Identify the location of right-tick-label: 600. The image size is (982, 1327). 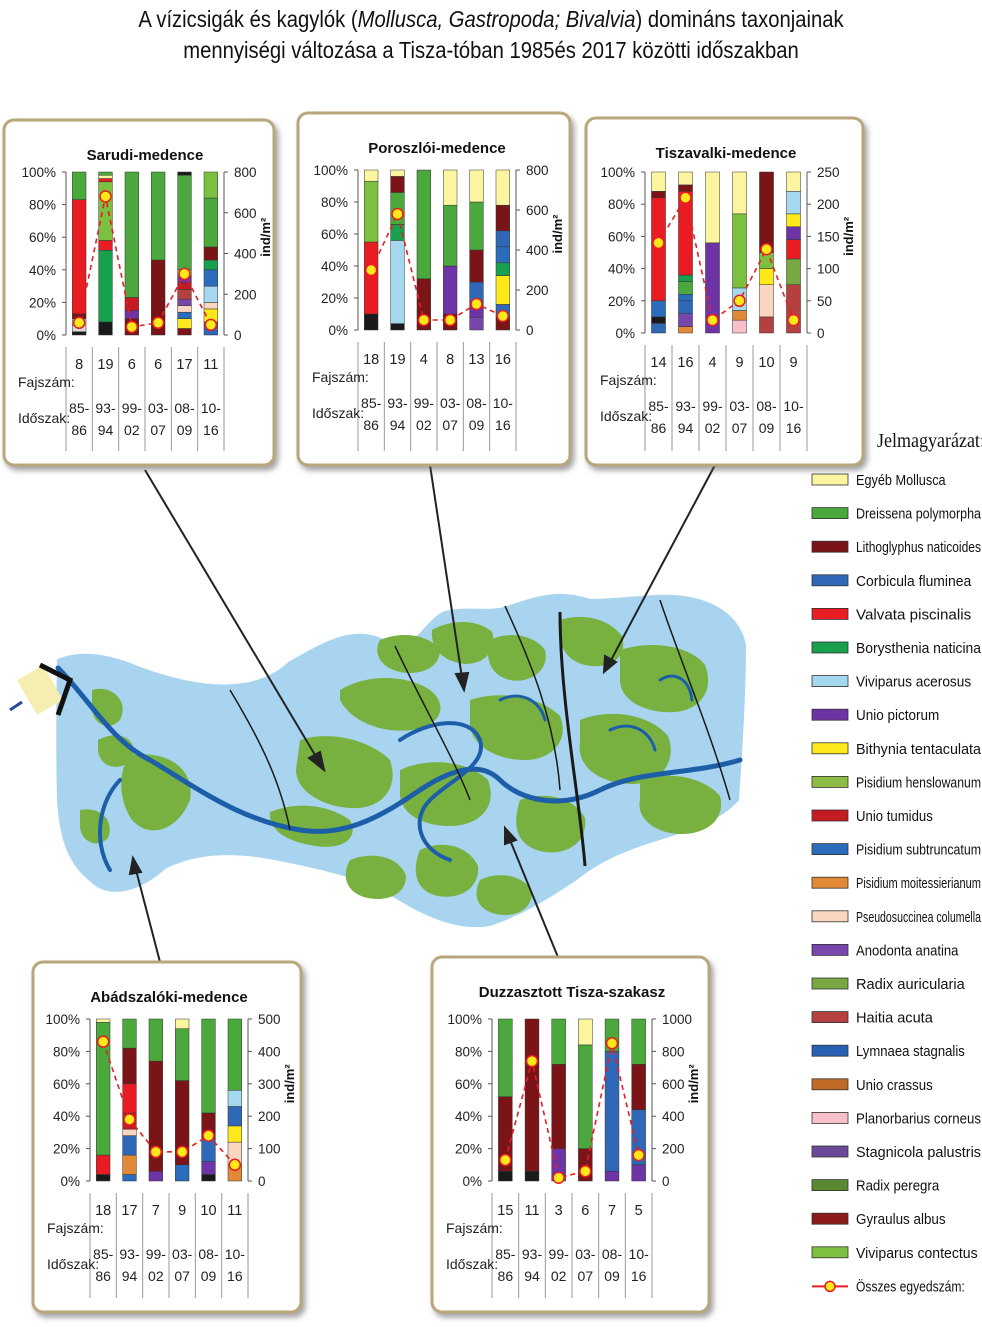
(537, 210).